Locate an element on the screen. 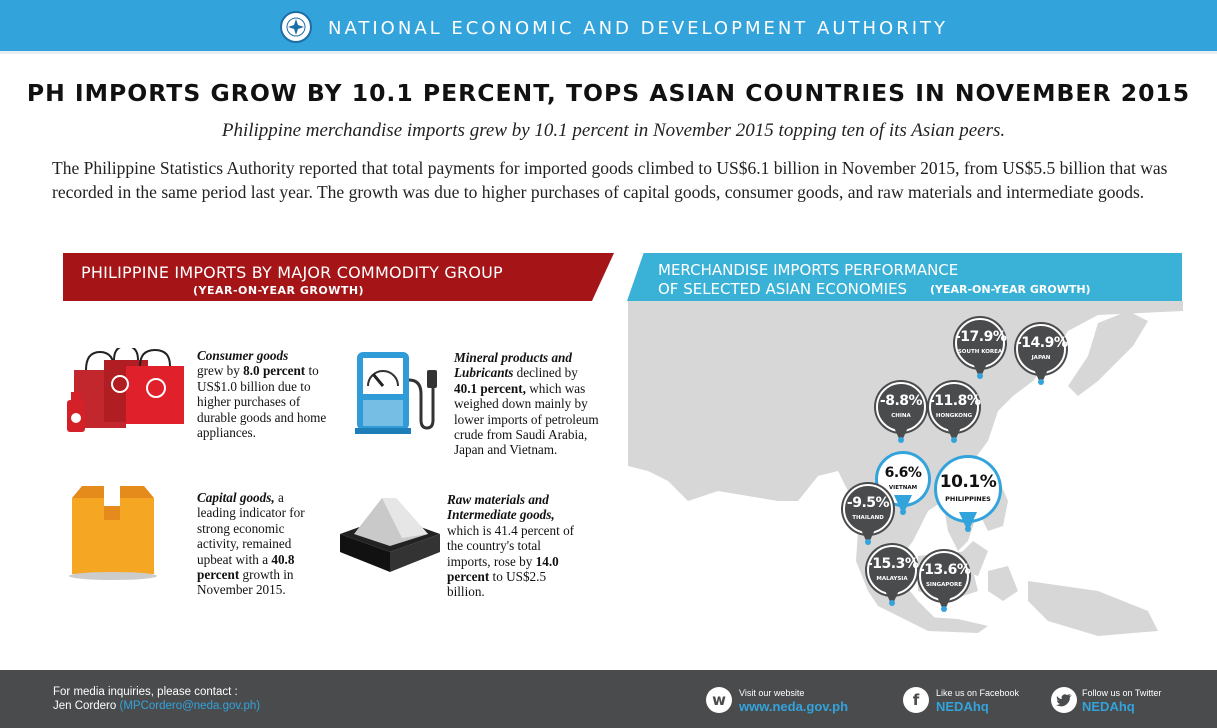  map-marker-japan: -14.9% JAPAN is located at coordinates (1042, 355).